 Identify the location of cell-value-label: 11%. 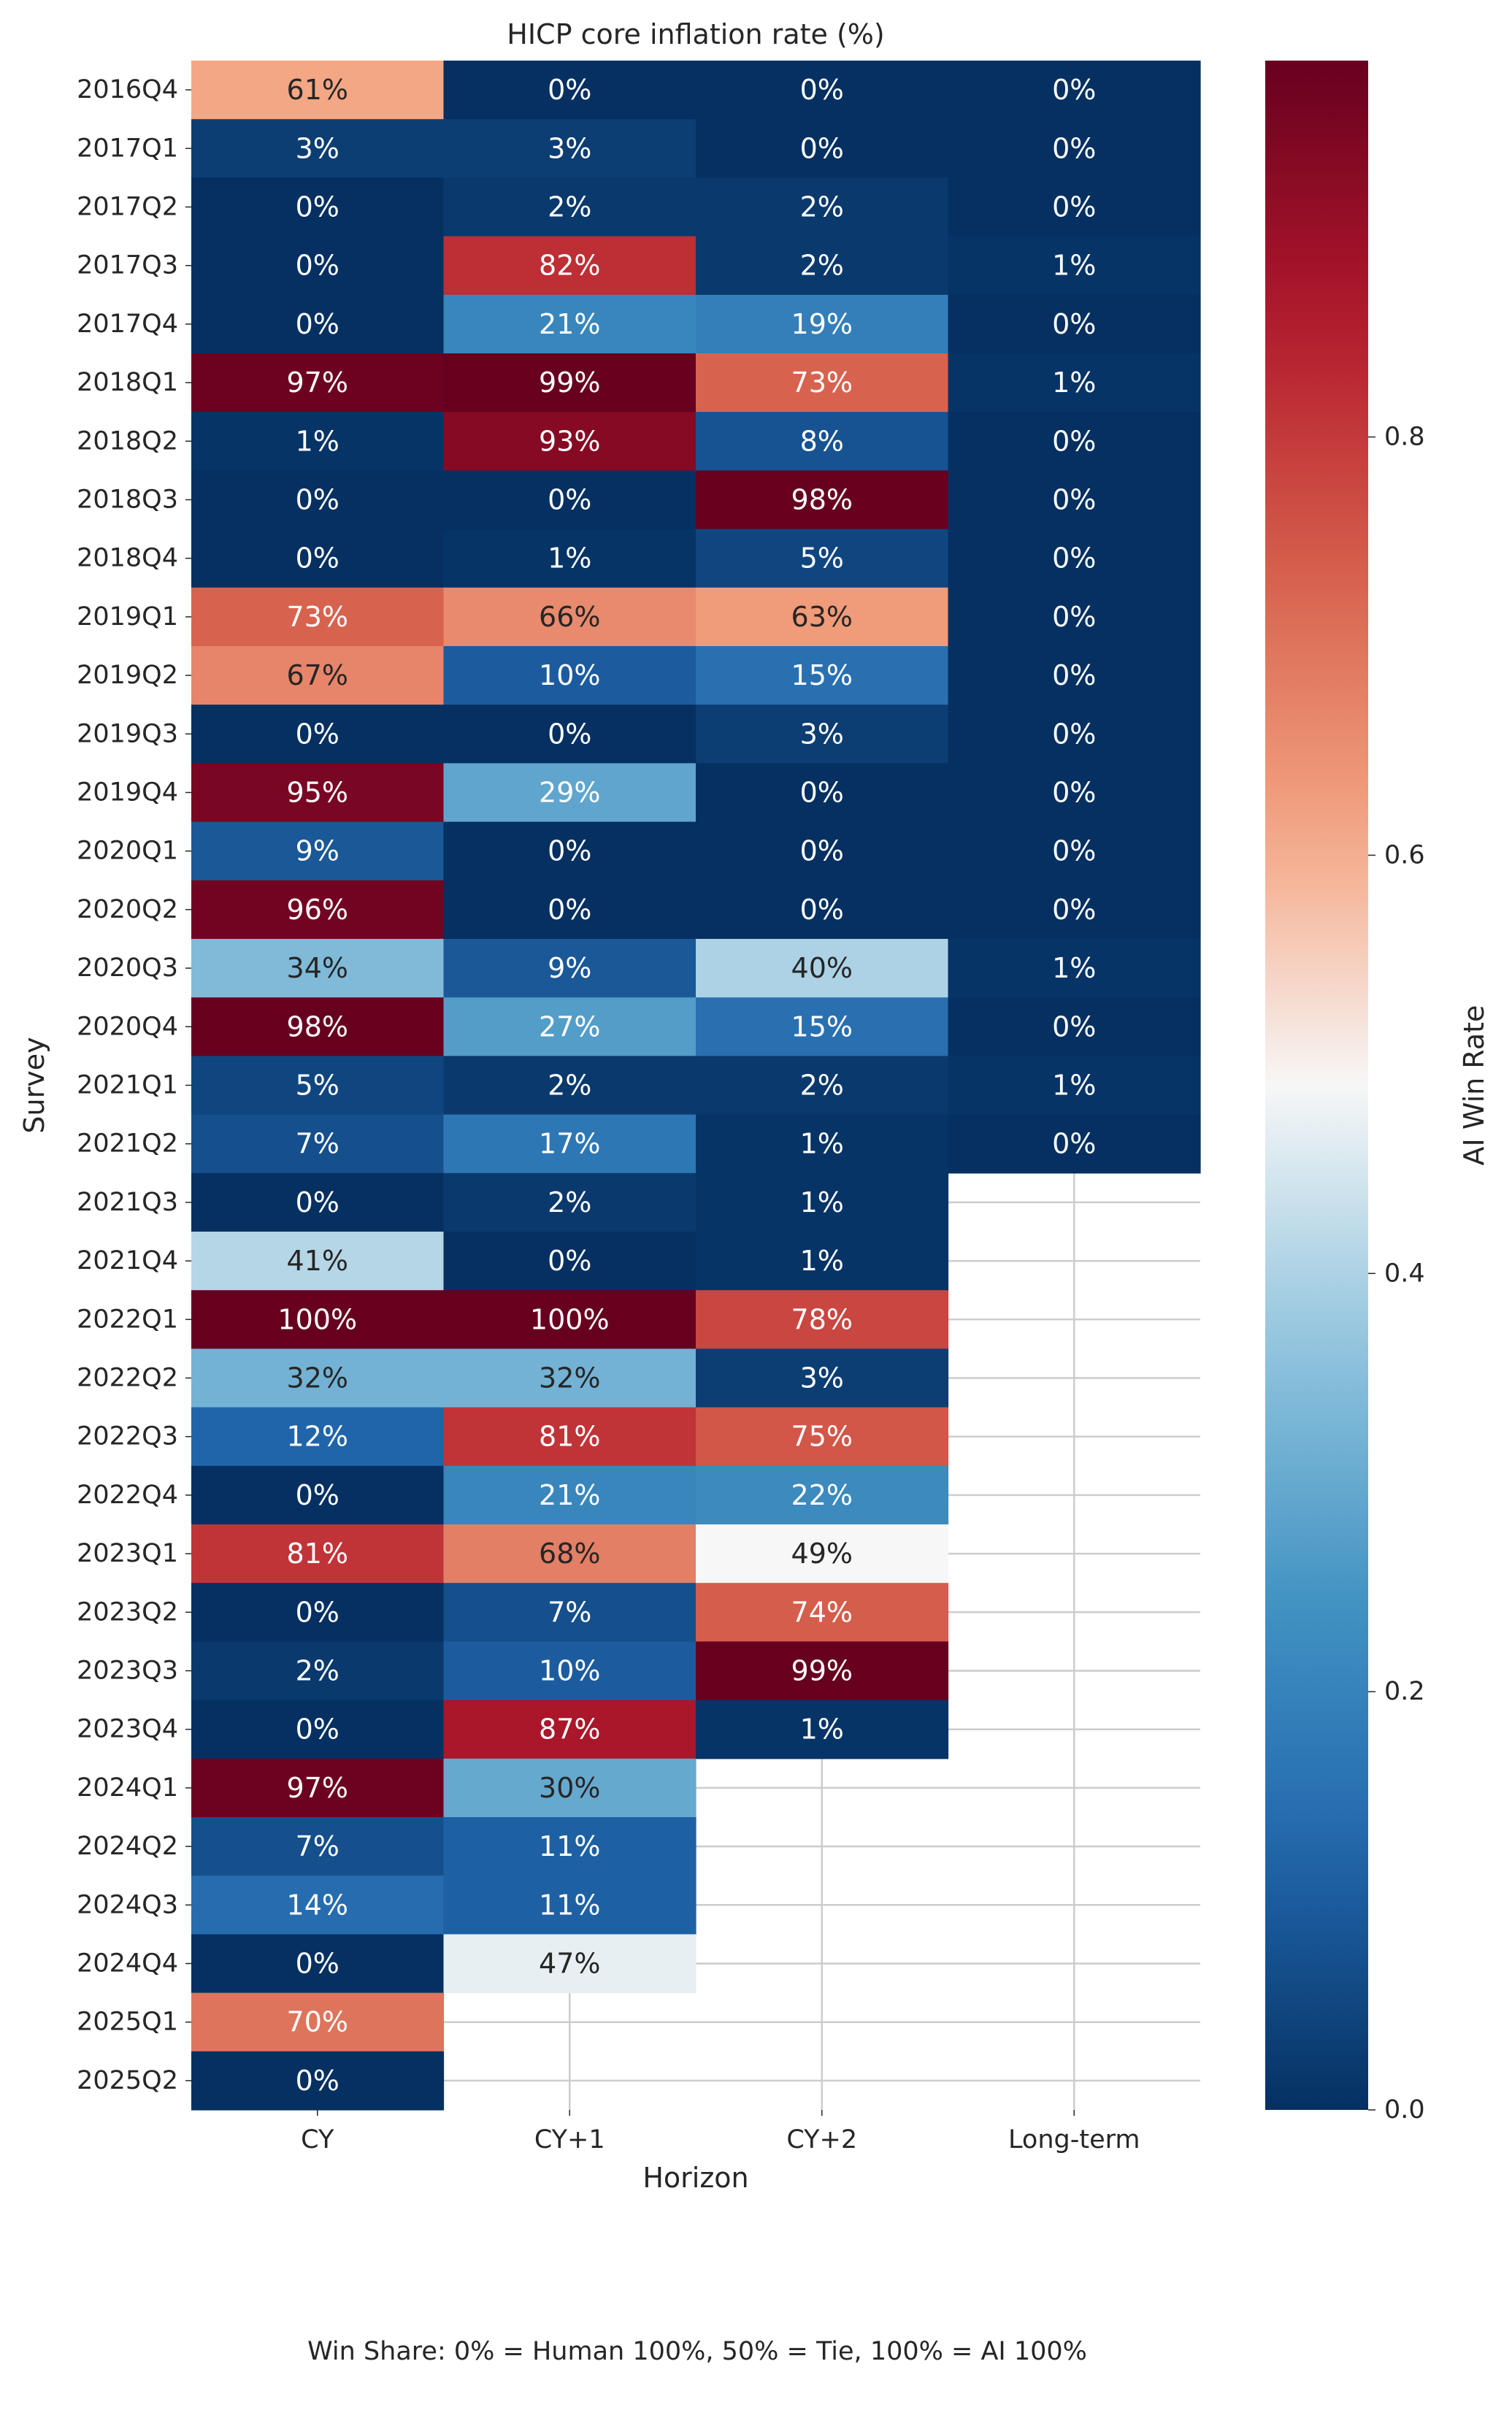
(569, 1905).